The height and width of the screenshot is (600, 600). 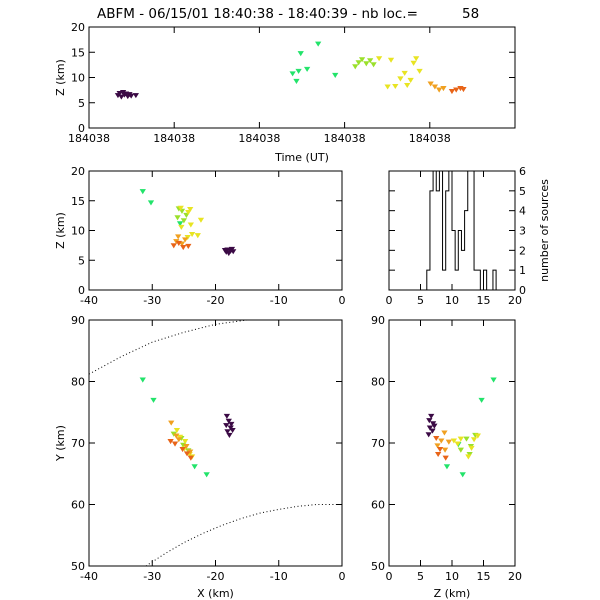 What do you see at coordinates (81, 260) in the screenshot?
I see `y-tick-label: 5` at bounding box center [81, 260].